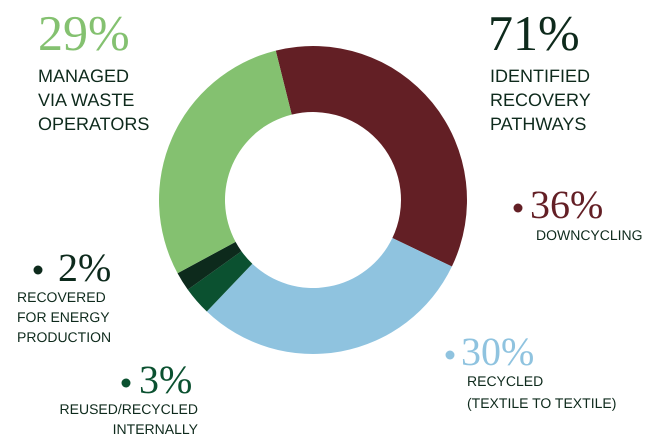 The width and height of the screenshot is (668, 437). Describe the element at coordinates (589, 235) in the screenshot. I see `slice-label: DOWNCYCLING` at that location.